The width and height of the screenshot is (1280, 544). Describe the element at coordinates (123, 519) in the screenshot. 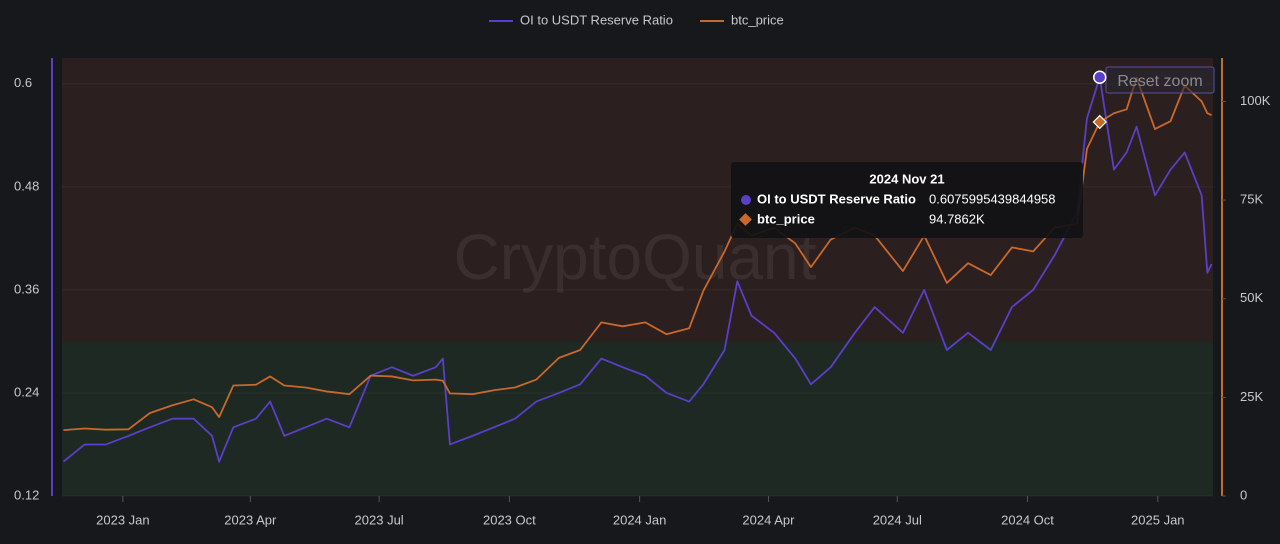

I see `x-tick-label: 2023 Jan` at that location.